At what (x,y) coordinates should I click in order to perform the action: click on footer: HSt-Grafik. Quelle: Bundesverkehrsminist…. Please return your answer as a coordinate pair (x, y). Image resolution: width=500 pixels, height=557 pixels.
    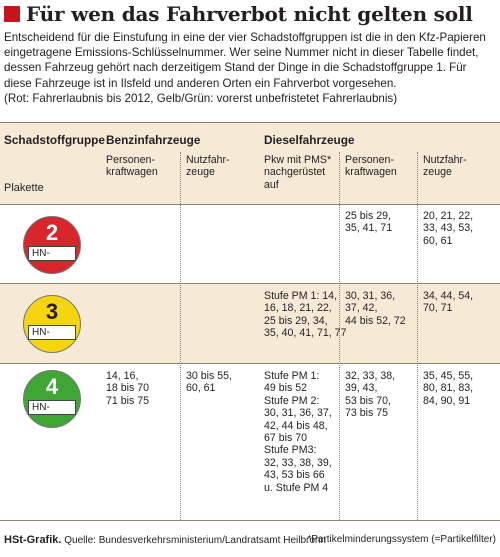
    Looking at the image, I should click on (250, 538).